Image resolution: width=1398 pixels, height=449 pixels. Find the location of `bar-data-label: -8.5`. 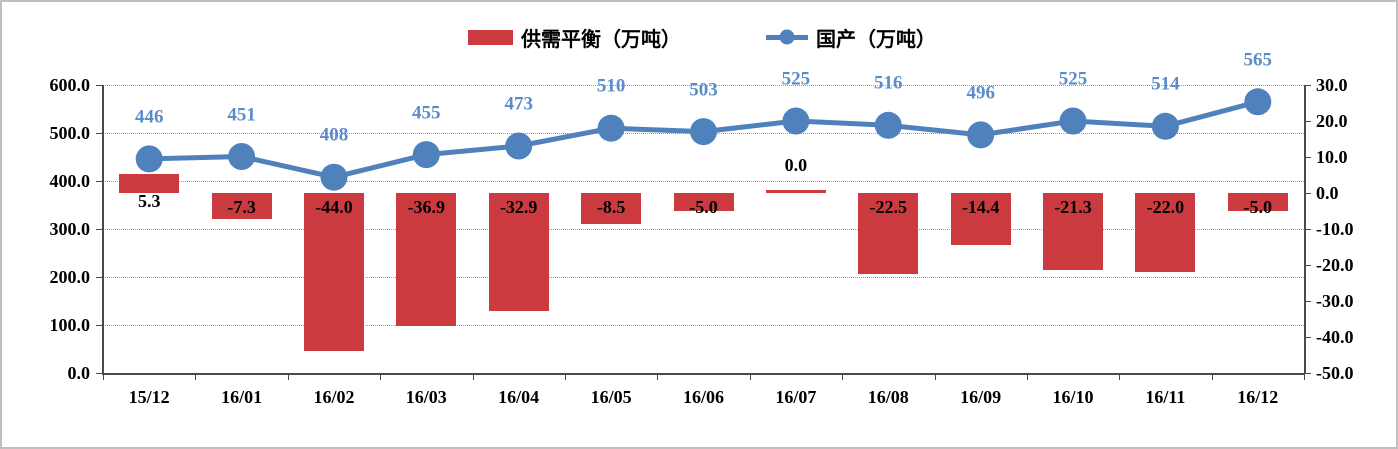

bar-data-label: -8.5 is located at coordinates (611, 207).